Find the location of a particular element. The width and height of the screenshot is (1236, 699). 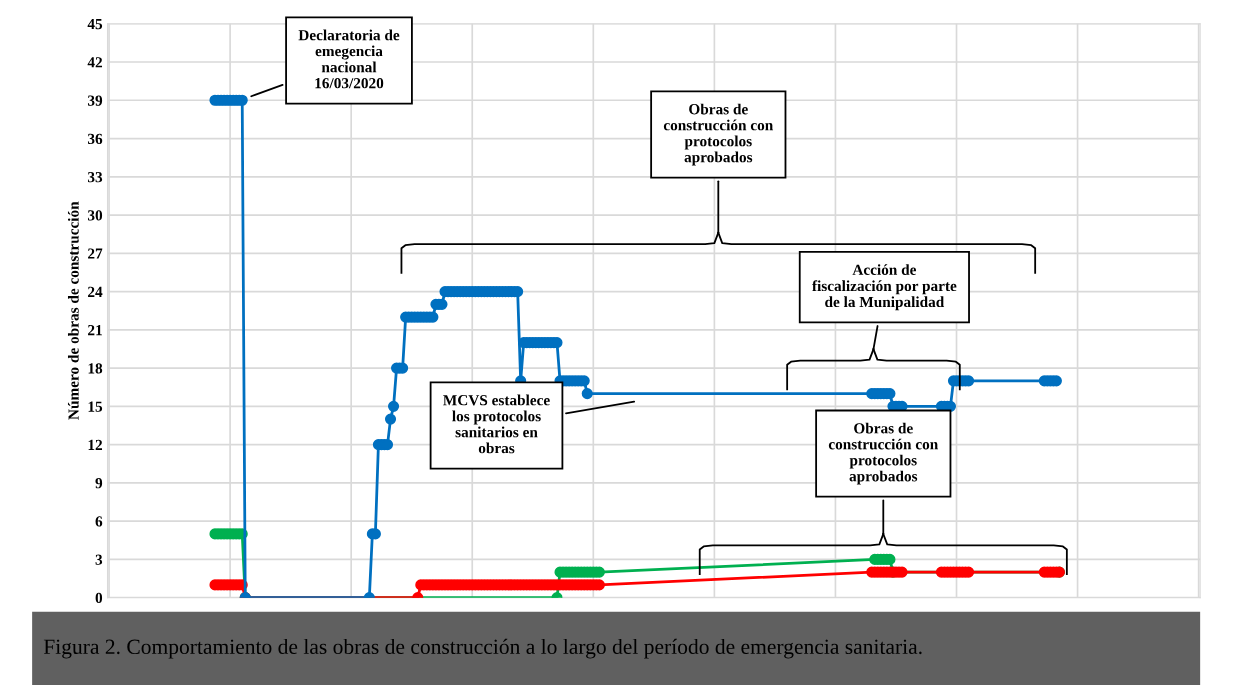

y-axis-title: Número de obras de construcción is located at coordinates (73, 310).